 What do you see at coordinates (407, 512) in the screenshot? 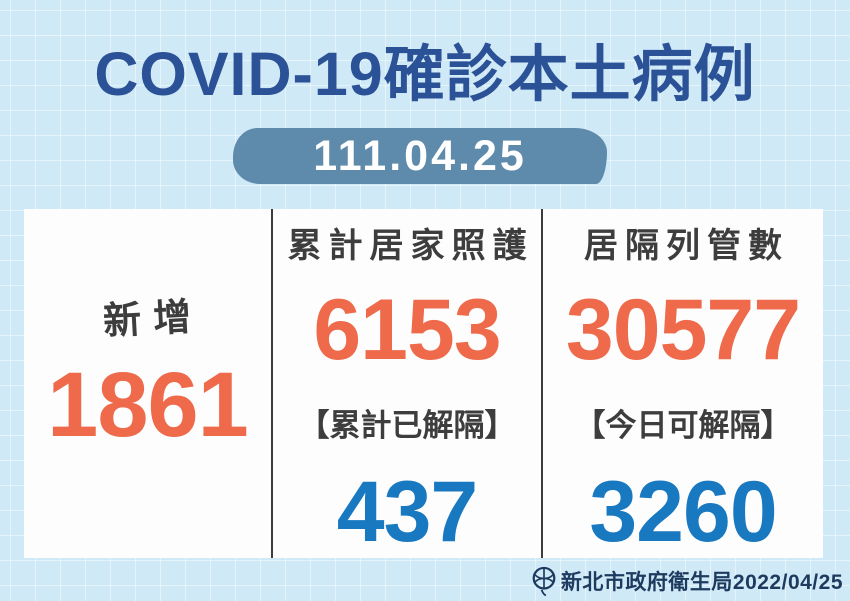
I see `home-care-released-value: 437` at bounding box center [407, 512].